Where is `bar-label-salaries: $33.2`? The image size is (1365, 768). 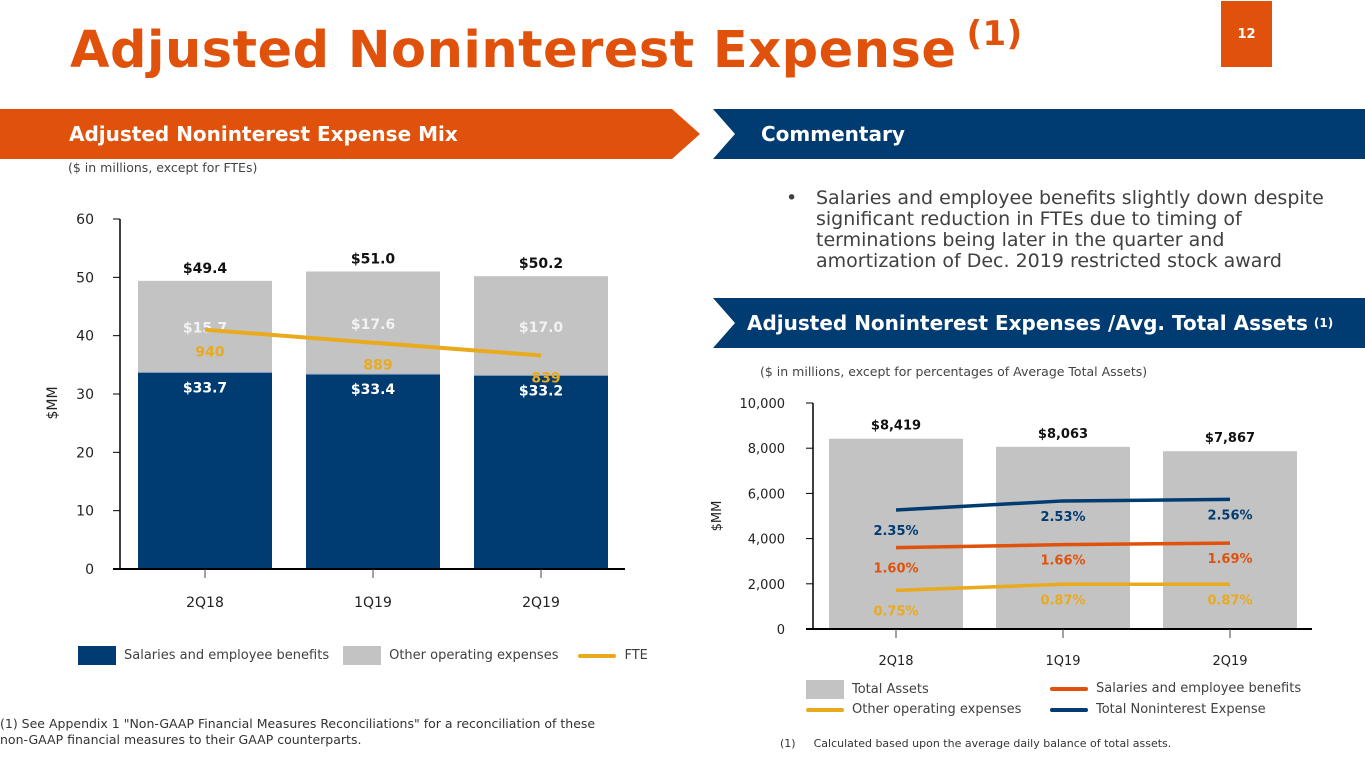
bar-label-salaries: $33.2 is located at coordinates (541, 391).